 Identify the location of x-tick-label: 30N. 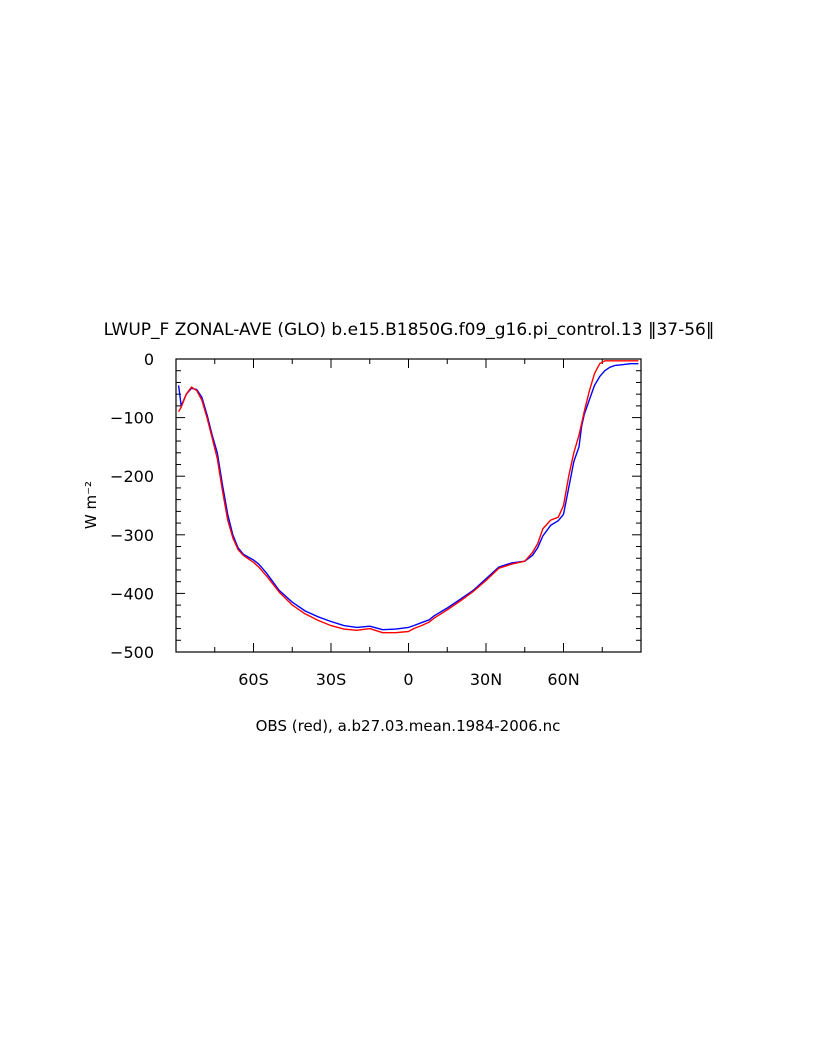
(486, 679).